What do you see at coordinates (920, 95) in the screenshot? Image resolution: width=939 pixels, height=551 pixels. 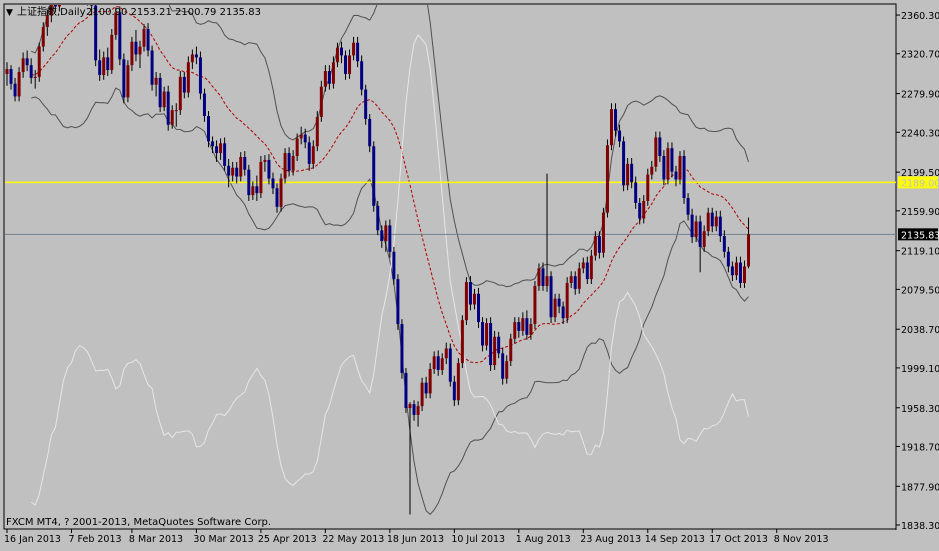 I see `price-tick-label: 2279.90` at bounding box center [920, 95].